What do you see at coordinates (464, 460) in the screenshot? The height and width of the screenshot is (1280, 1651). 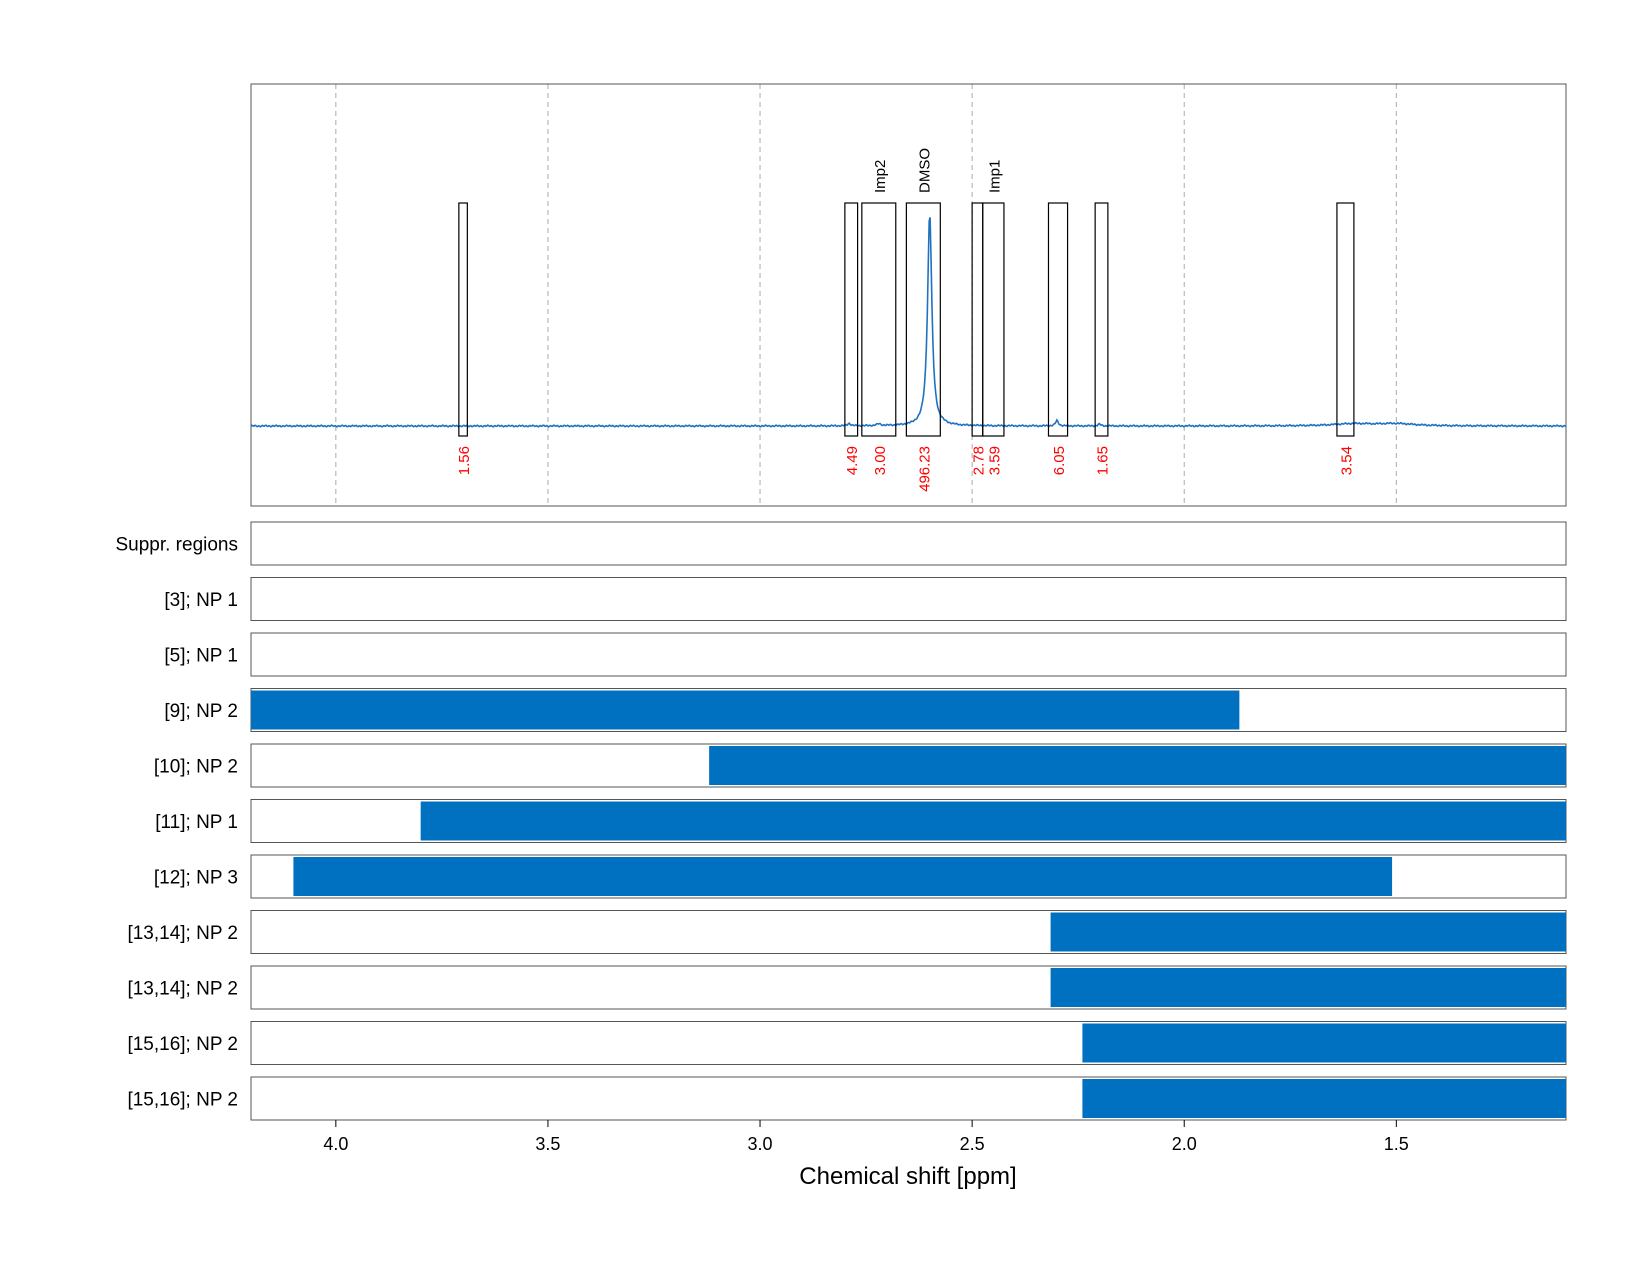 I see `integral-value-label: 1.56` at bounding box center [464, 460].